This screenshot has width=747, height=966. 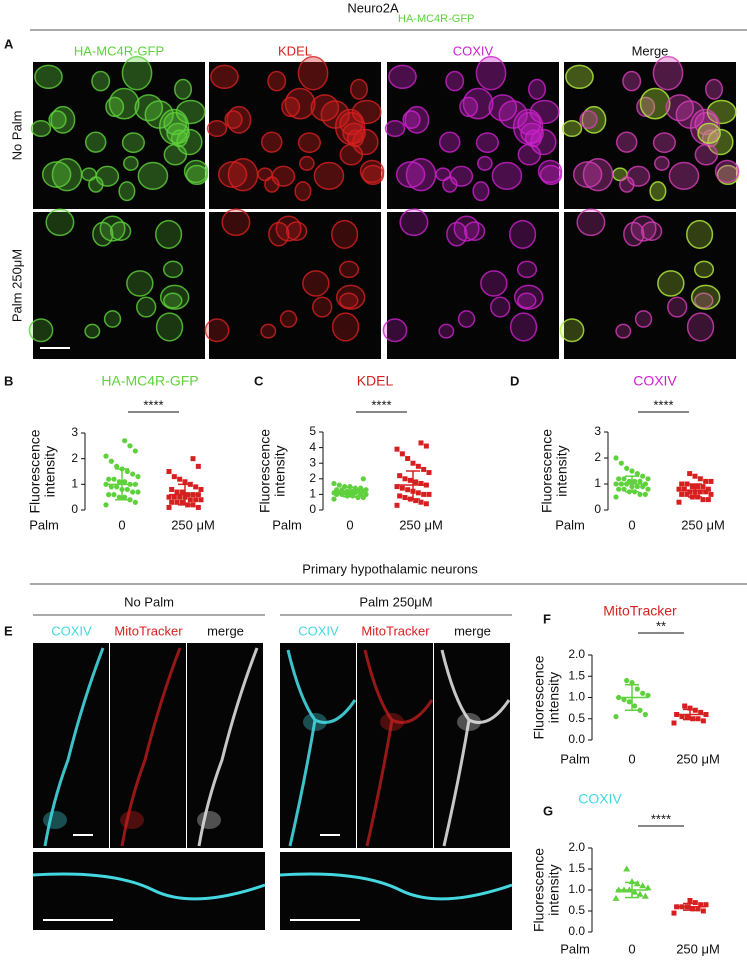 I want to click on column-label: Merge, so click(x=650, y=50).